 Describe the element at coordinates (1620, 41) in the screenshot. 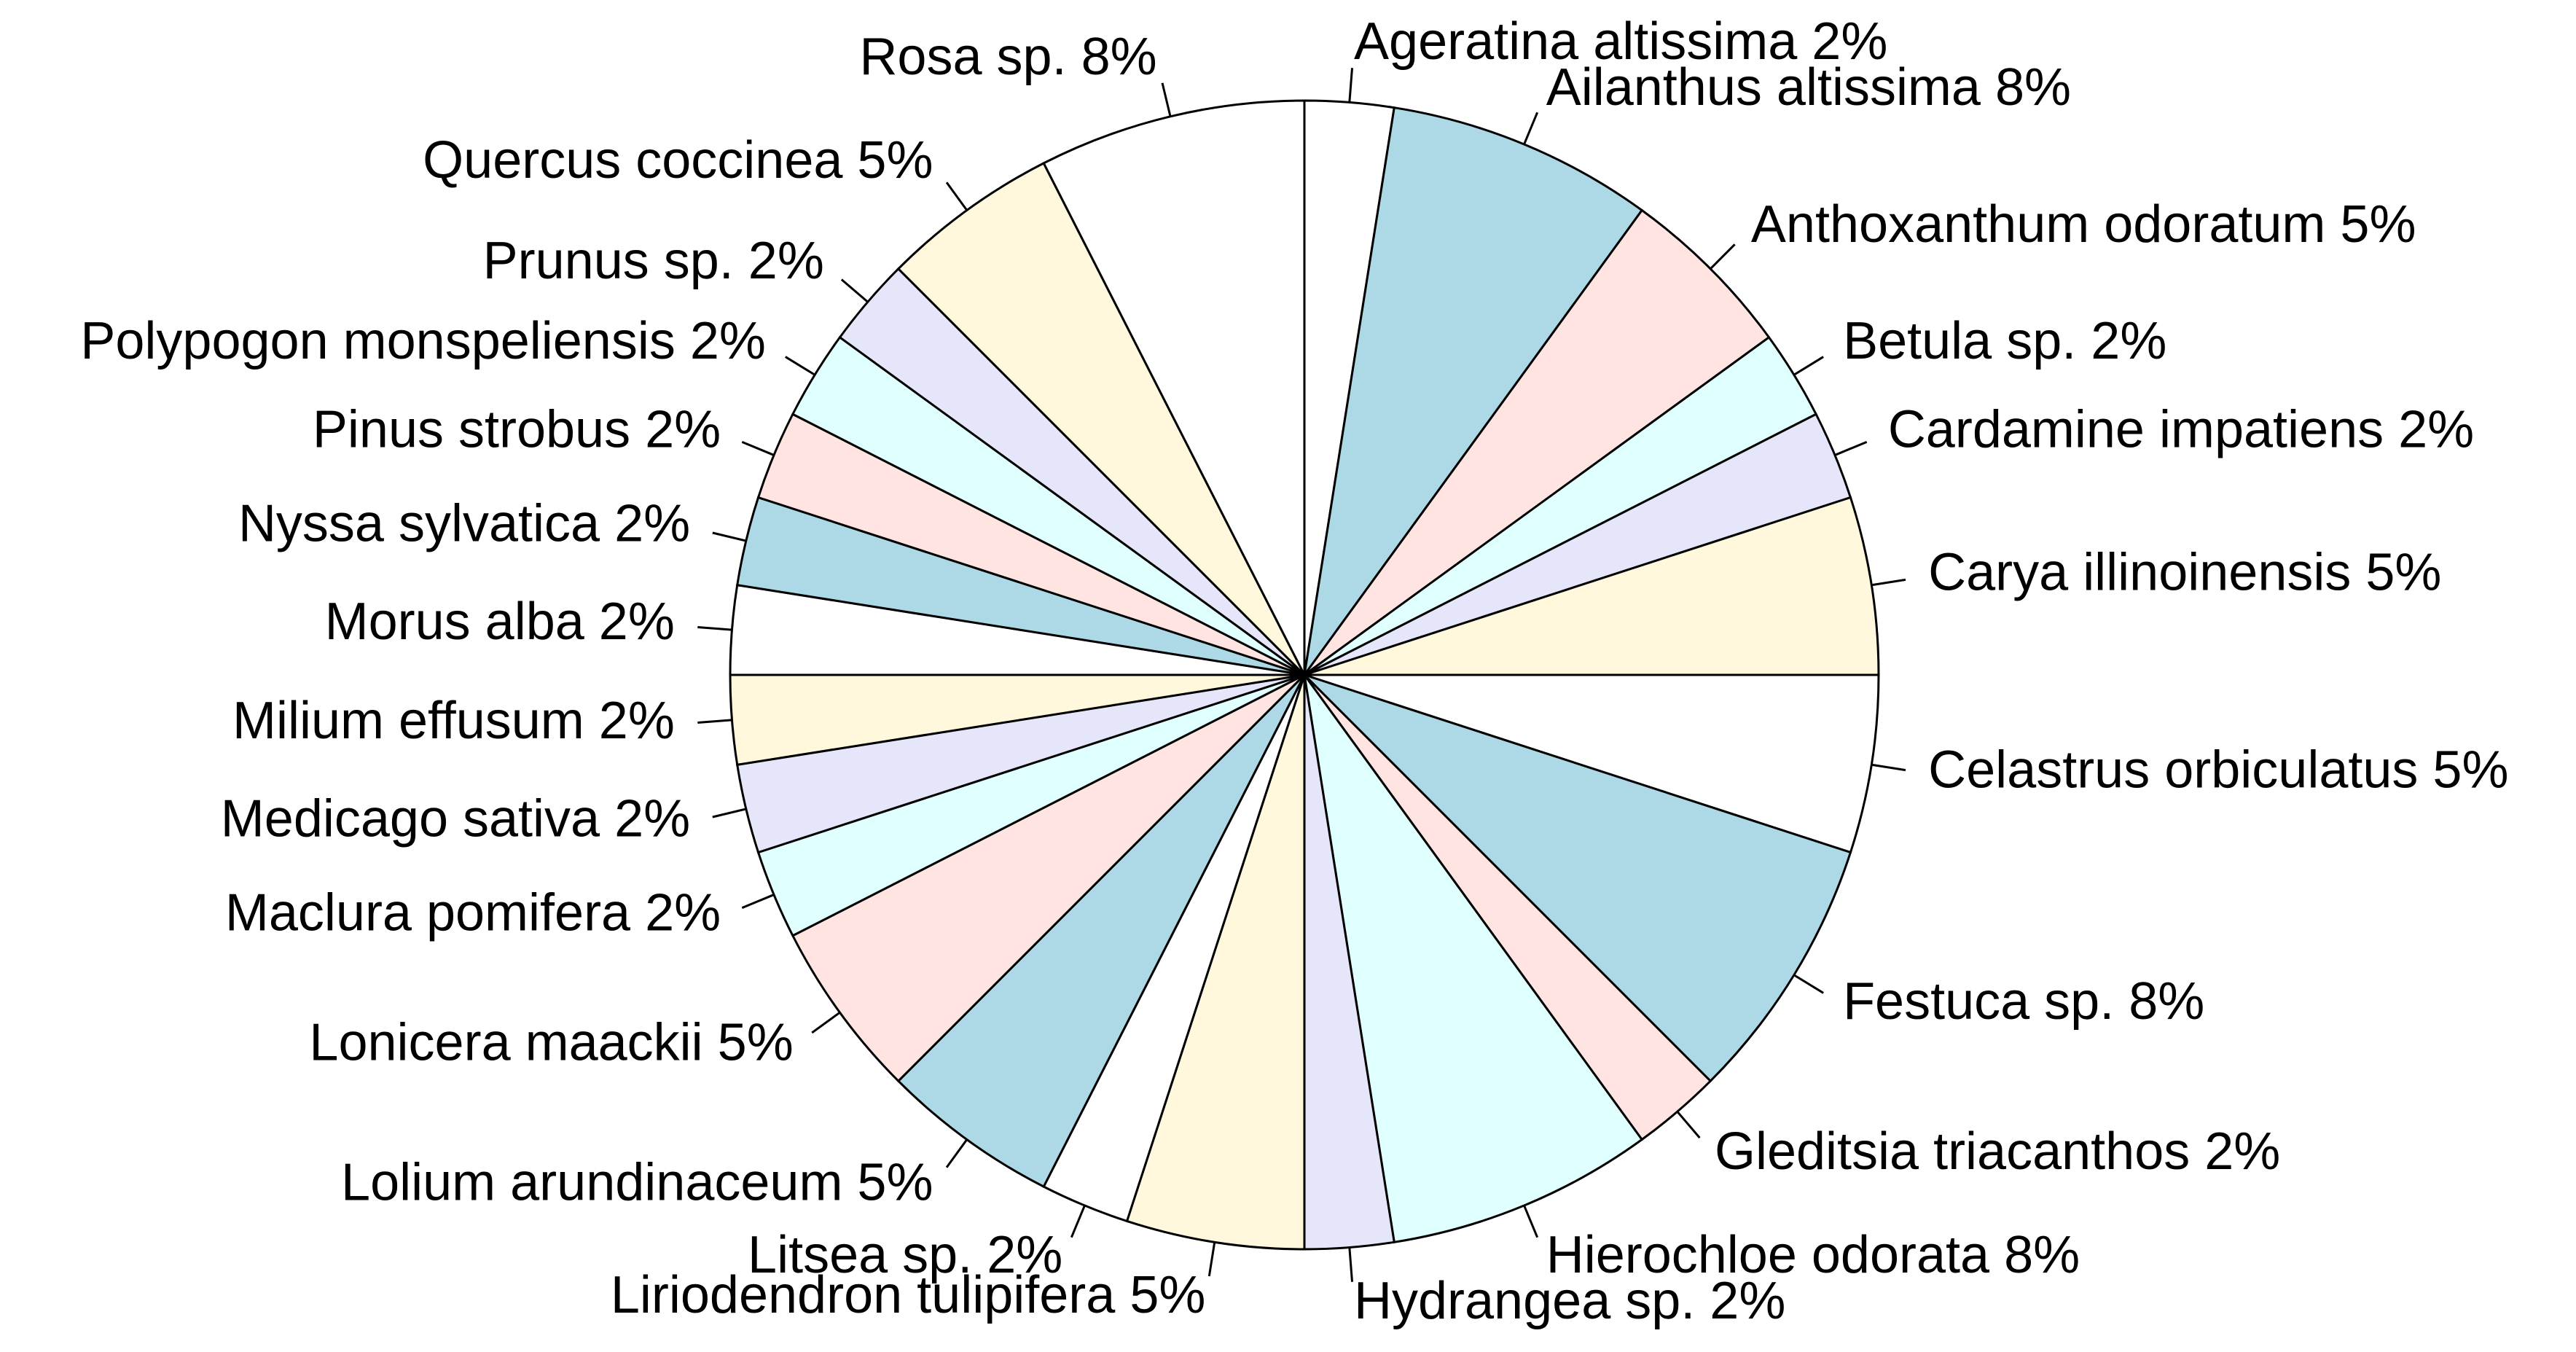

I see `slice-label: Ageratina altissima 2%` at that location.